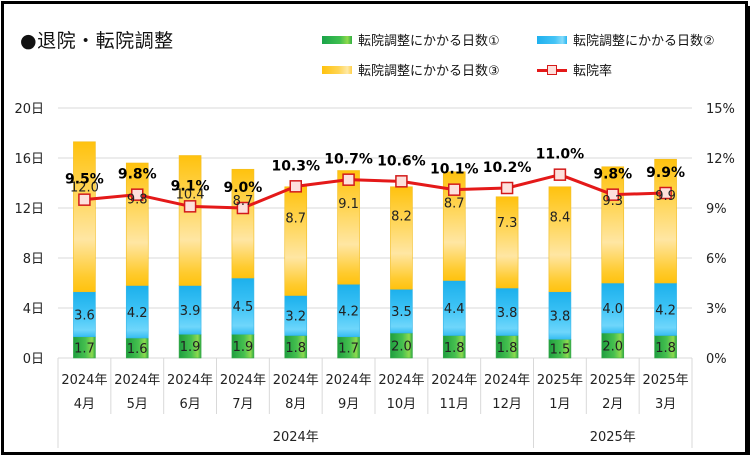 The height and width of the screenshot is (459, 752). Describe the element at coordinates (560, 217) in the screenshot. I see `bar-data-label: 8.4` at that location.